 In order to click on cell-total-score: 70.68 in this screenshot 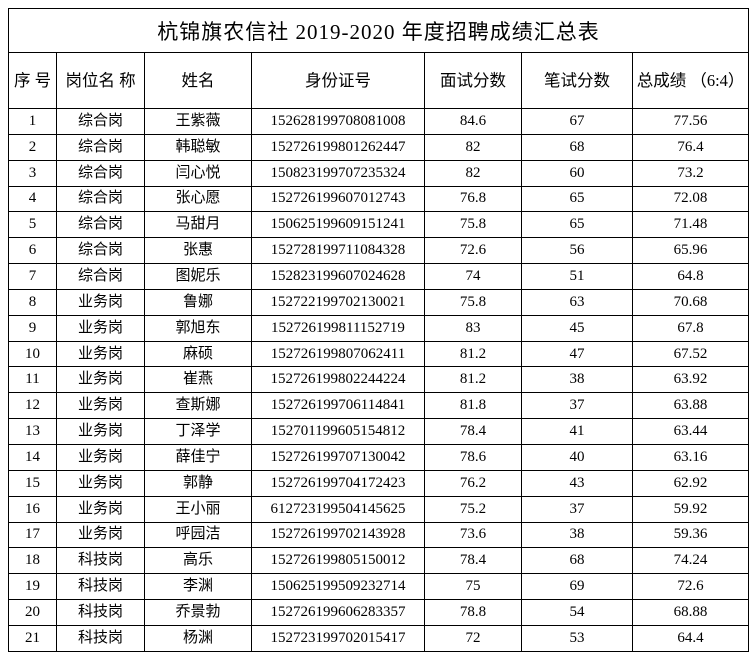, I will do `click(690, 302)`.